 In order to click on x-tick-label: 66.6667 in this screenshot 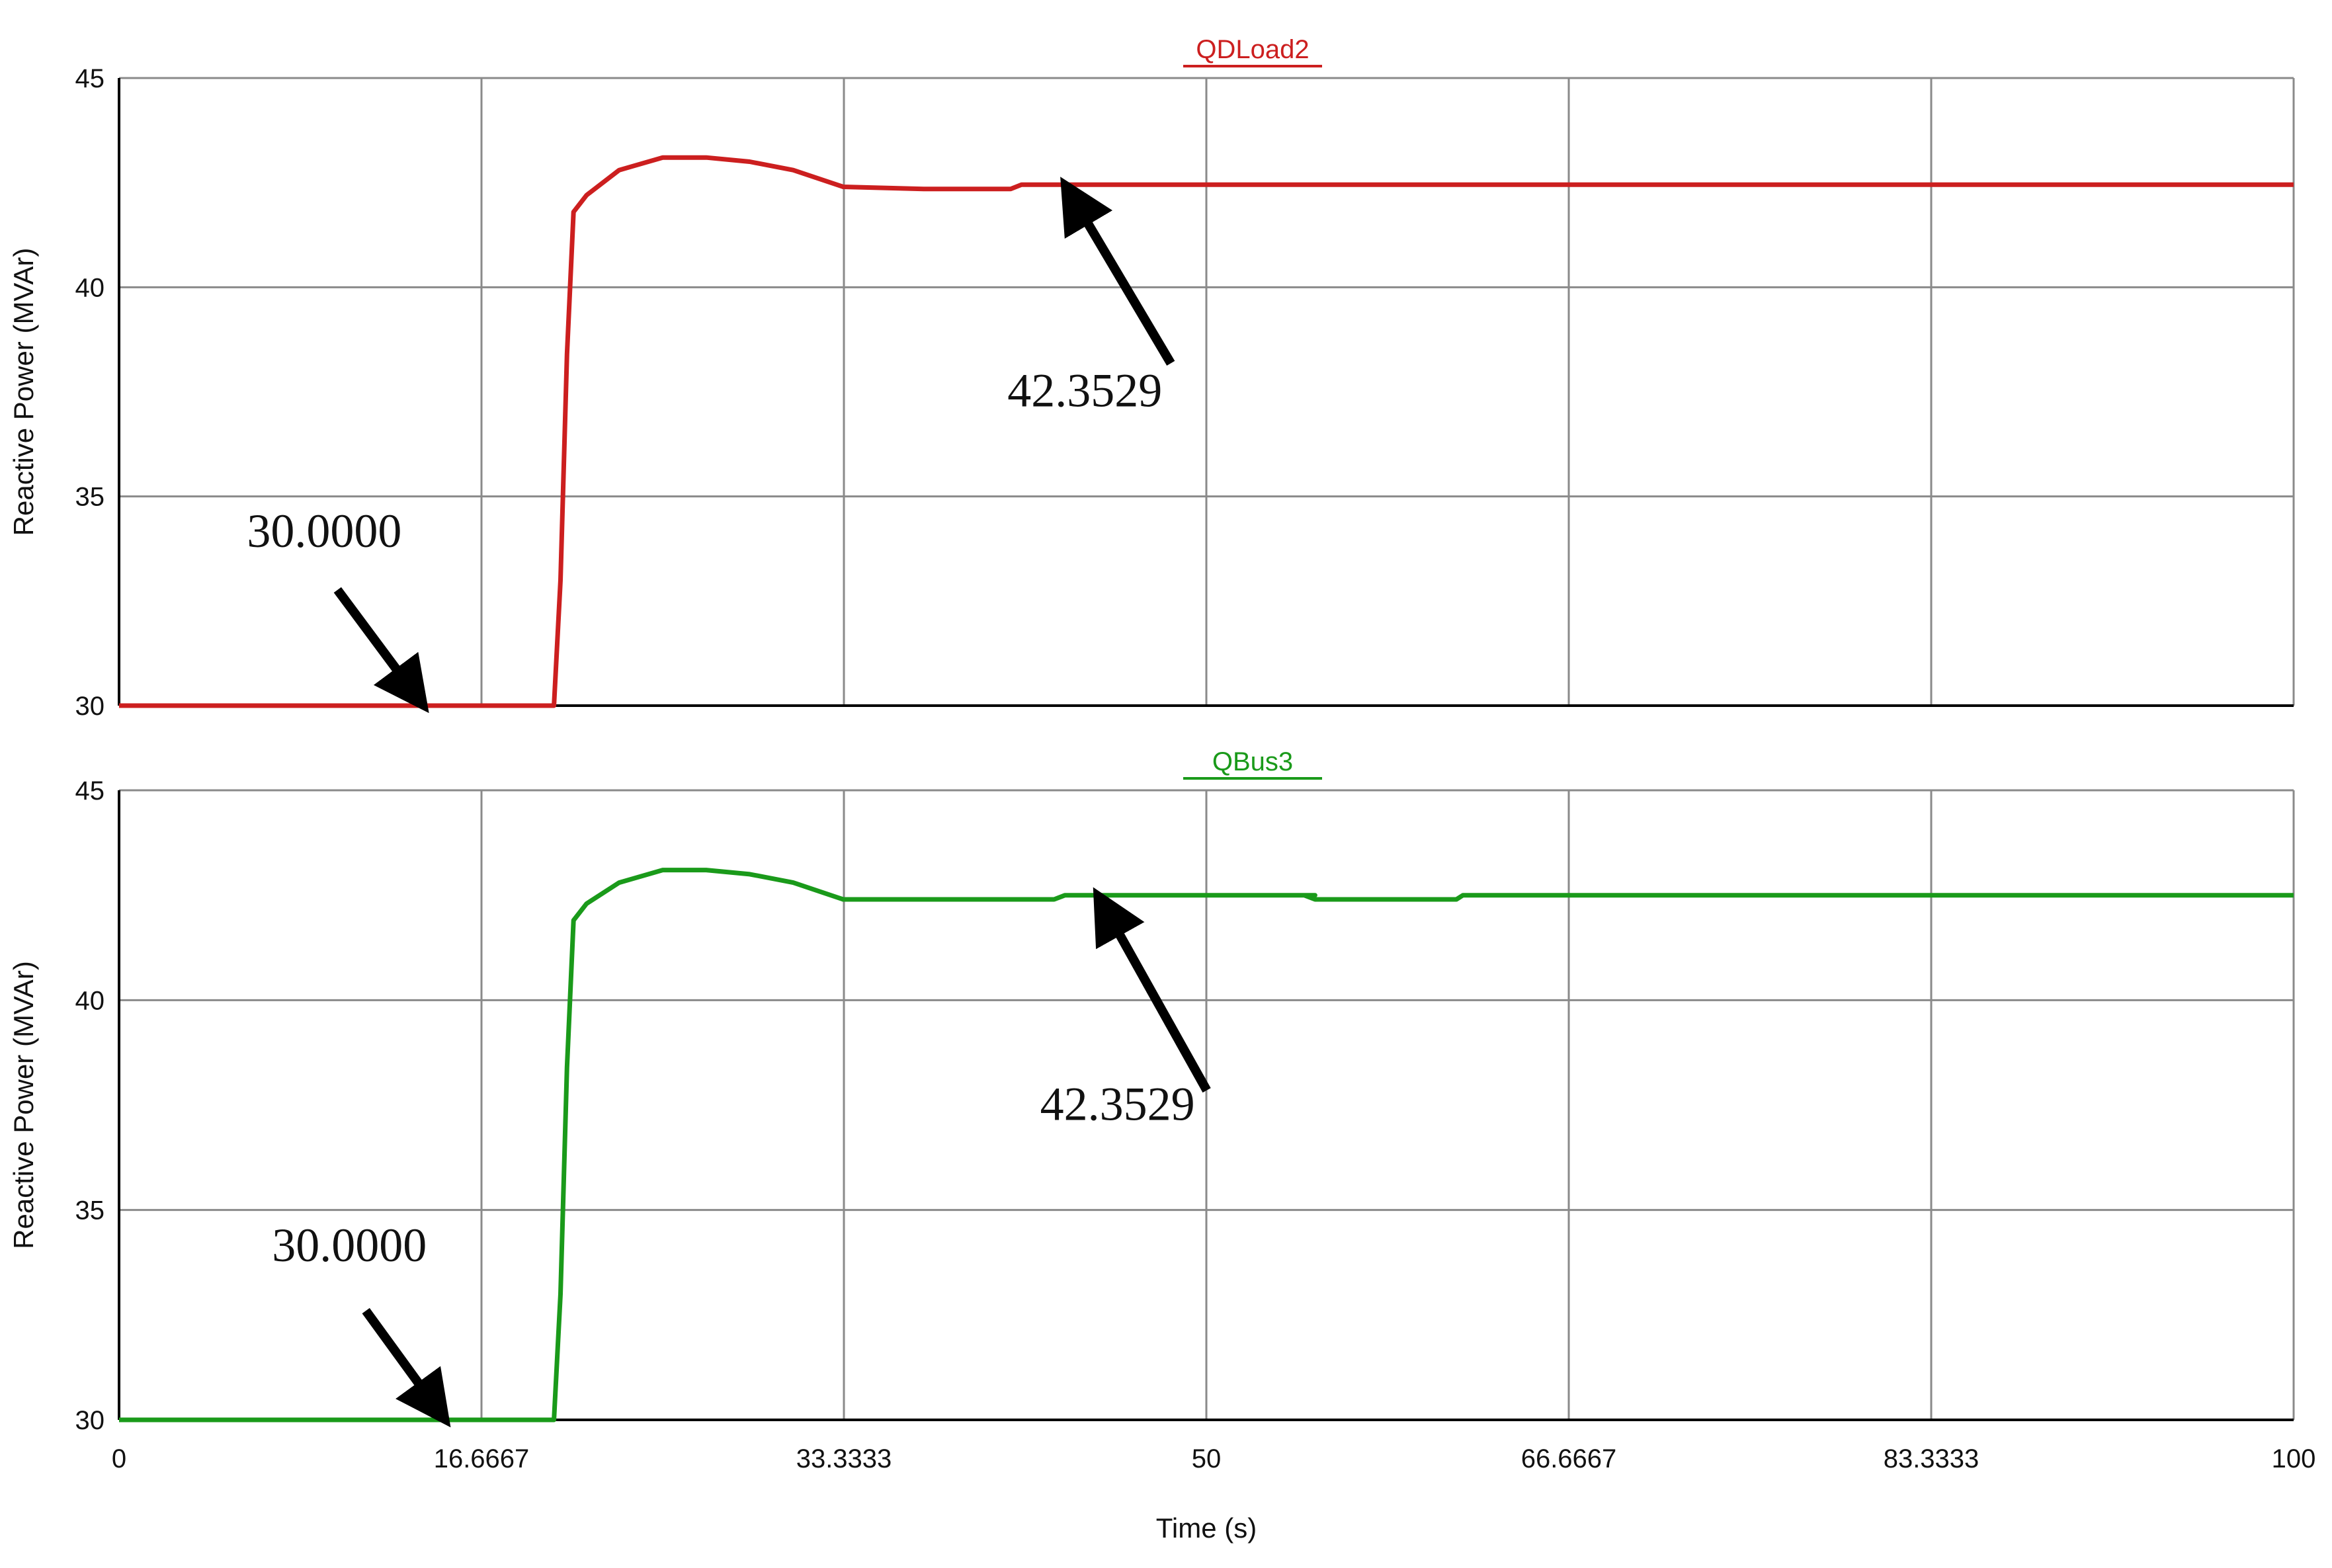, I will do `click(1569, 1458)`.